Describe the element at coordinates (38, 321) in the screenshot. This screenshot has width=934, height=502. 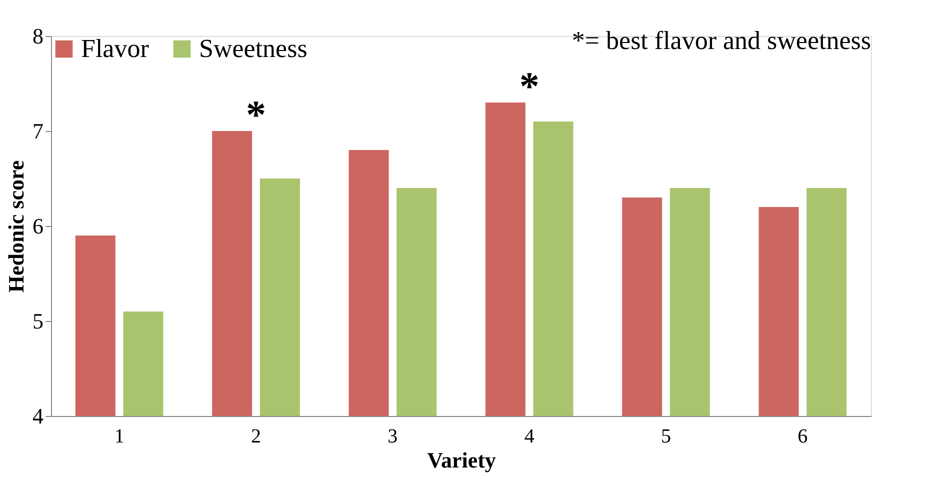
I see `y-tick-label: 5` at that location.